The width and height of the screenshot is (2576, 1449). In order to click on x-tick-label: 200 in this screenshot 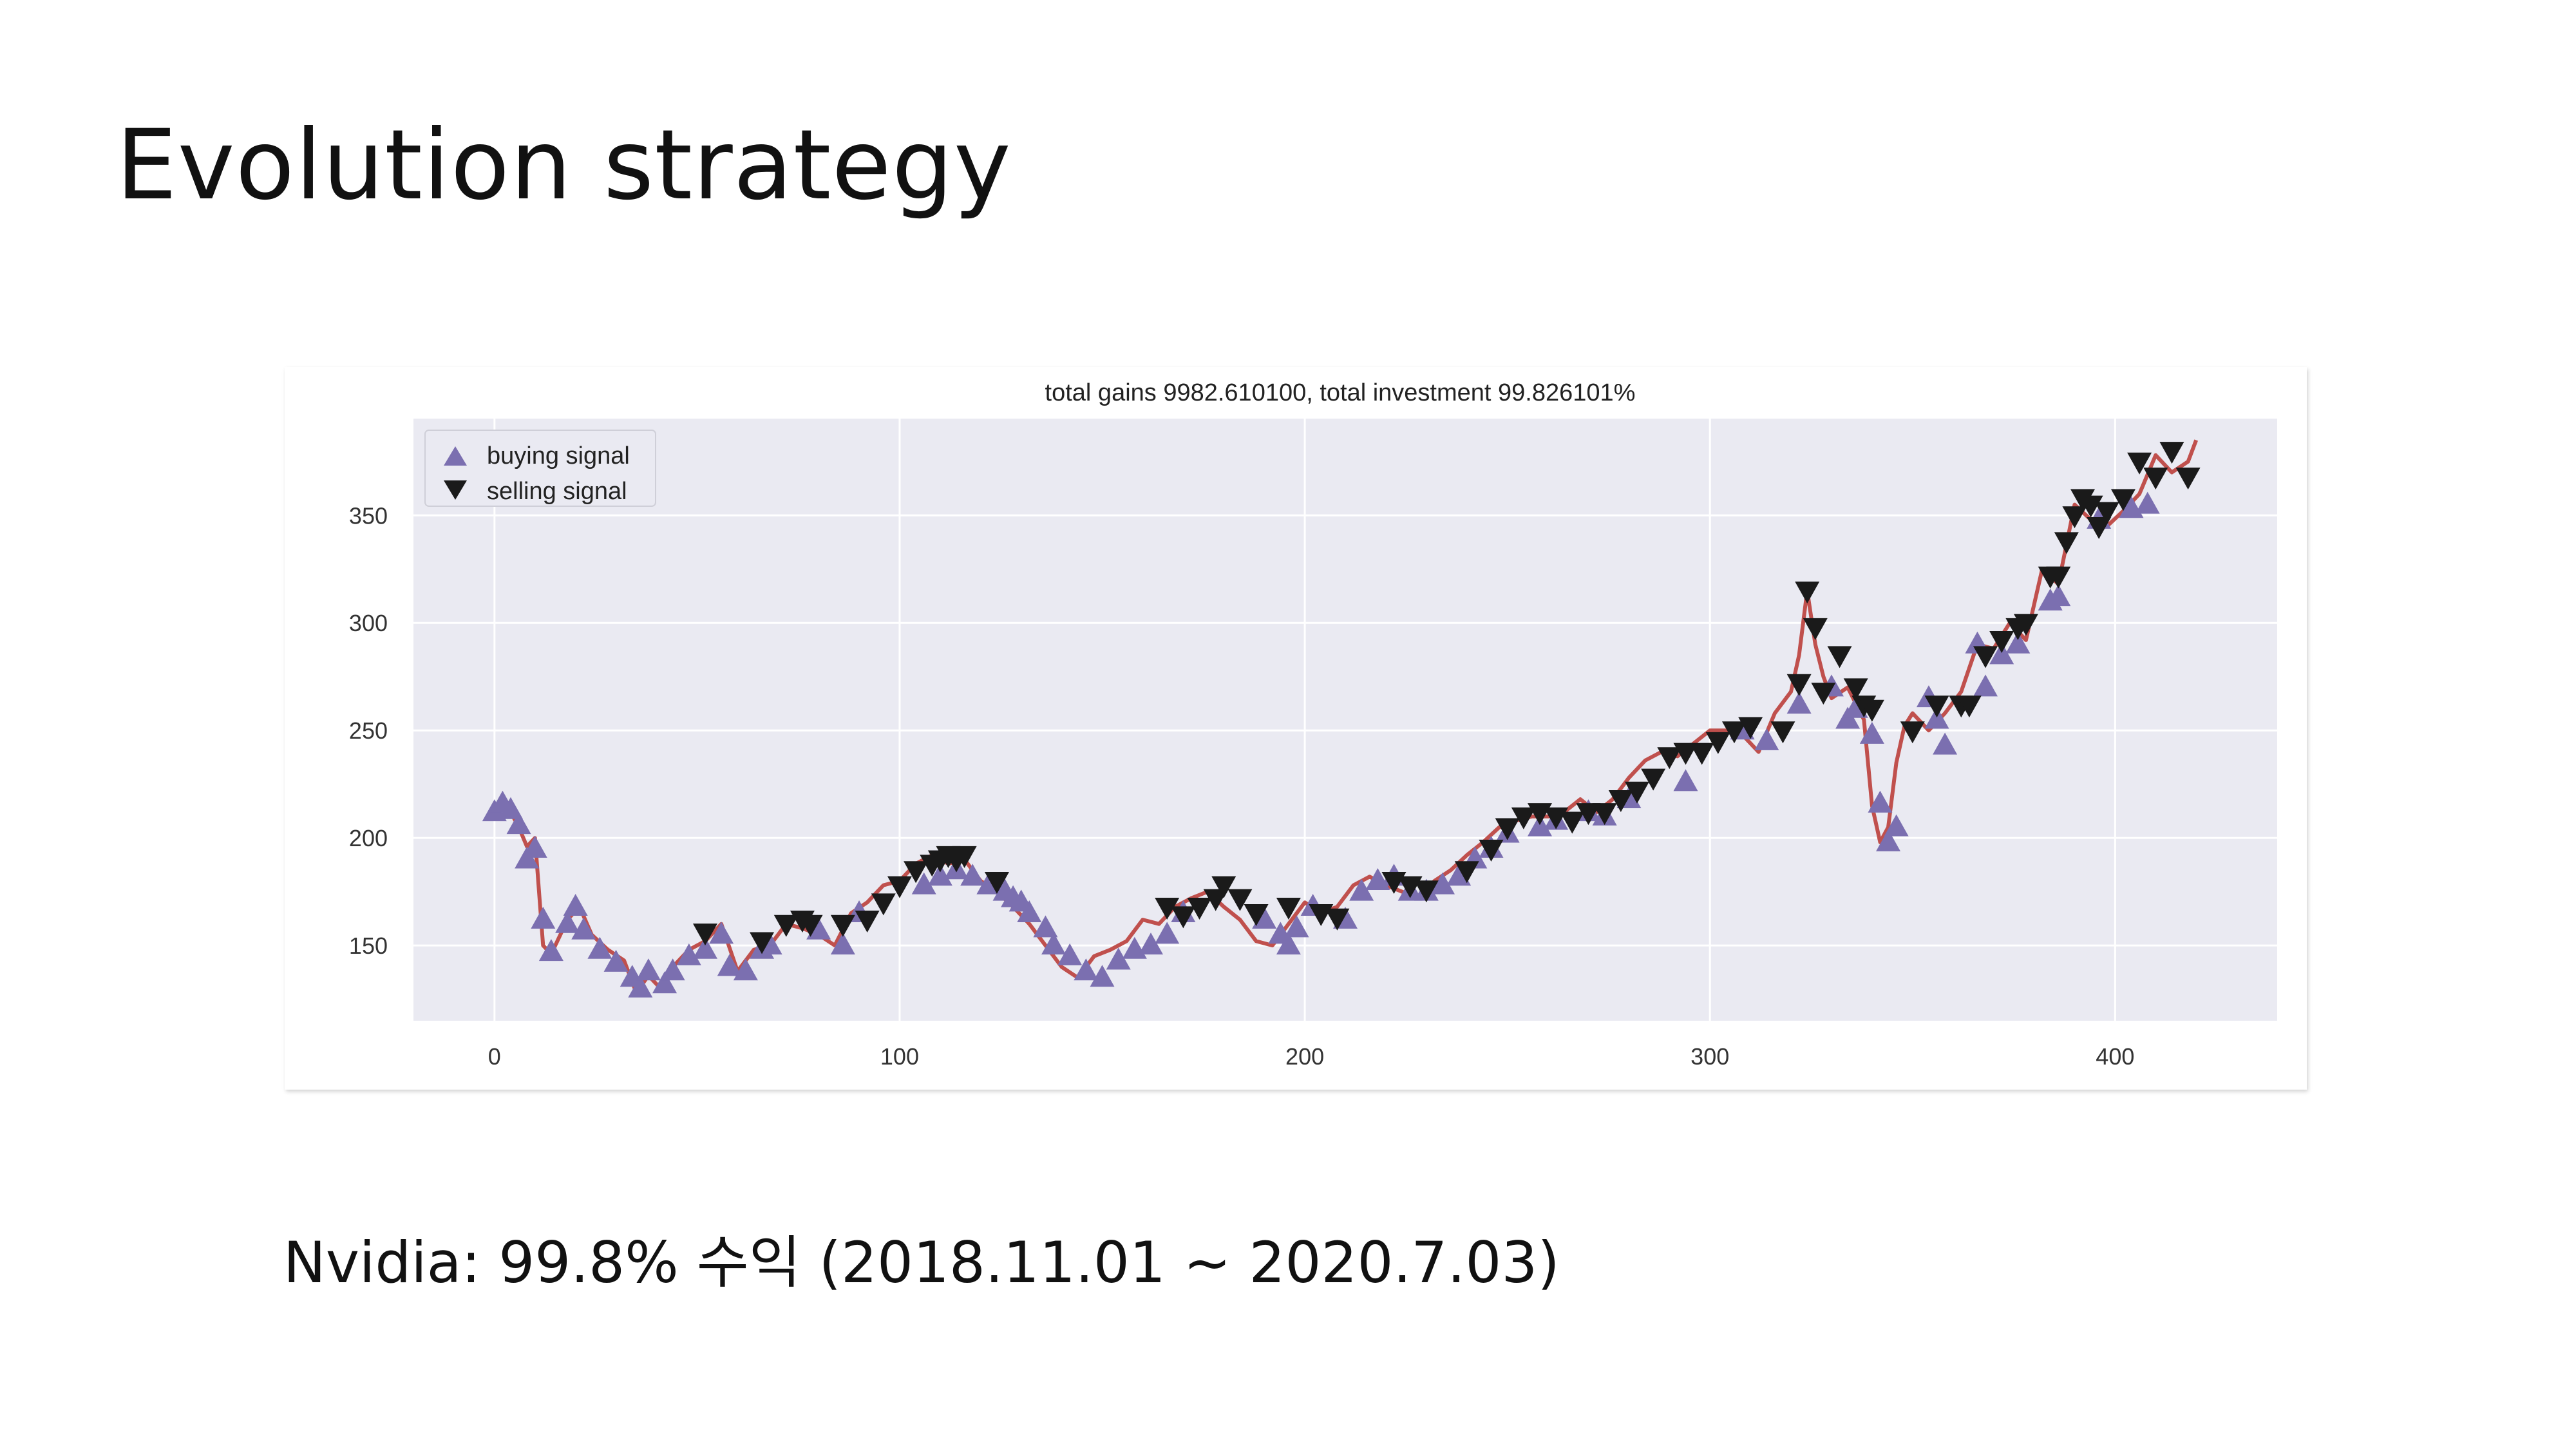, I will do `click(1304, 1057)`.